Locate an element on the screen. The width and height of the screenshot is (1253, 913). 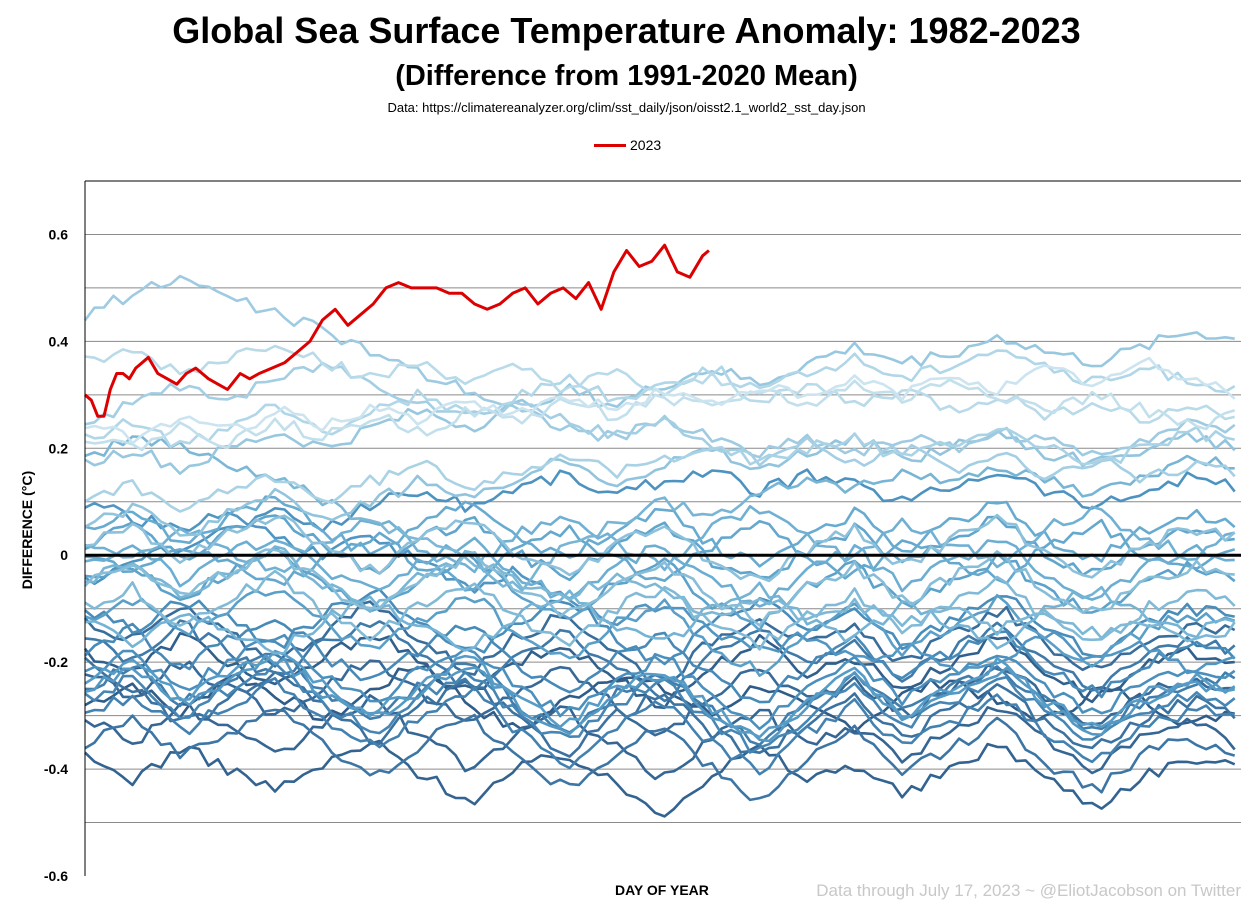
series-line-1984 is located at coordinates (660, 778).